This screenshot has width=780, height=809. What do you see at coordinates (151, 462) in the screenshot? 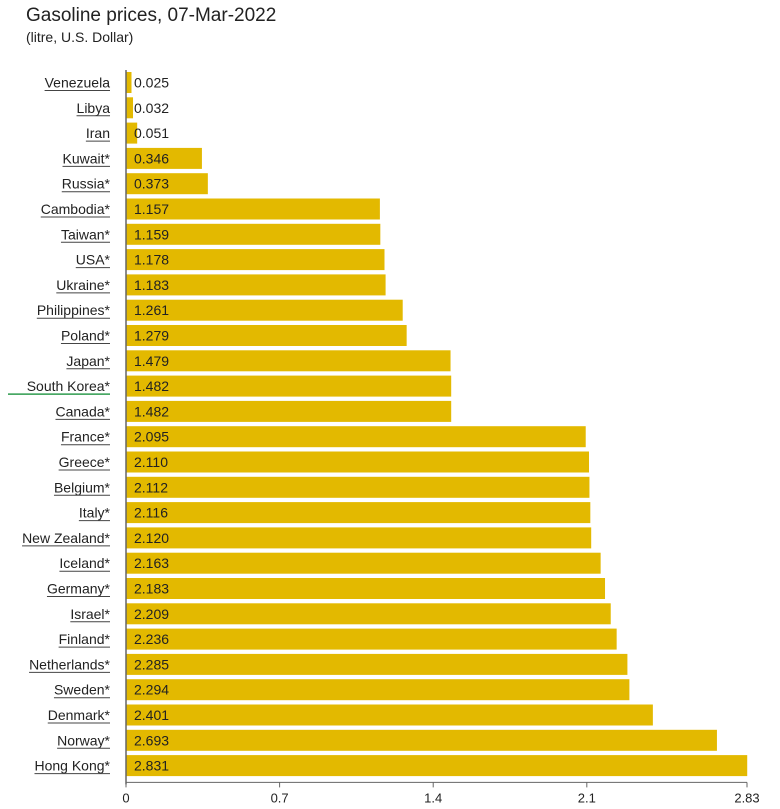
I see `value-label: 2.110` at bounding box center [151, 462].